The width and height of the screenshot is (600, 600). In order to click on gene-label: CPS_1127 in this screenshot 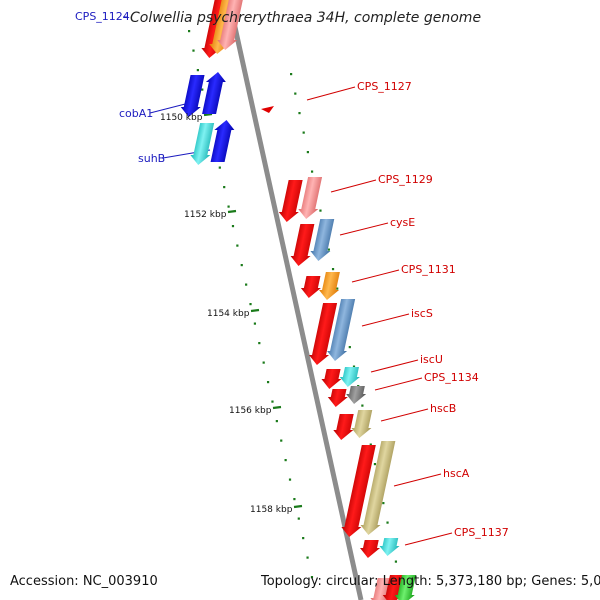, I will do `click(384, 86)`.